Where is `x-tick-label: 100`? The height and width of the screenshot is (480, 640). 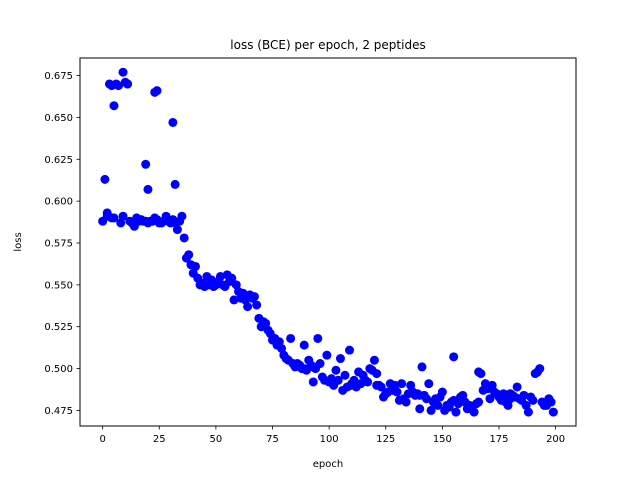
x-tick-label: 100 is located at coordinates (329, 439).